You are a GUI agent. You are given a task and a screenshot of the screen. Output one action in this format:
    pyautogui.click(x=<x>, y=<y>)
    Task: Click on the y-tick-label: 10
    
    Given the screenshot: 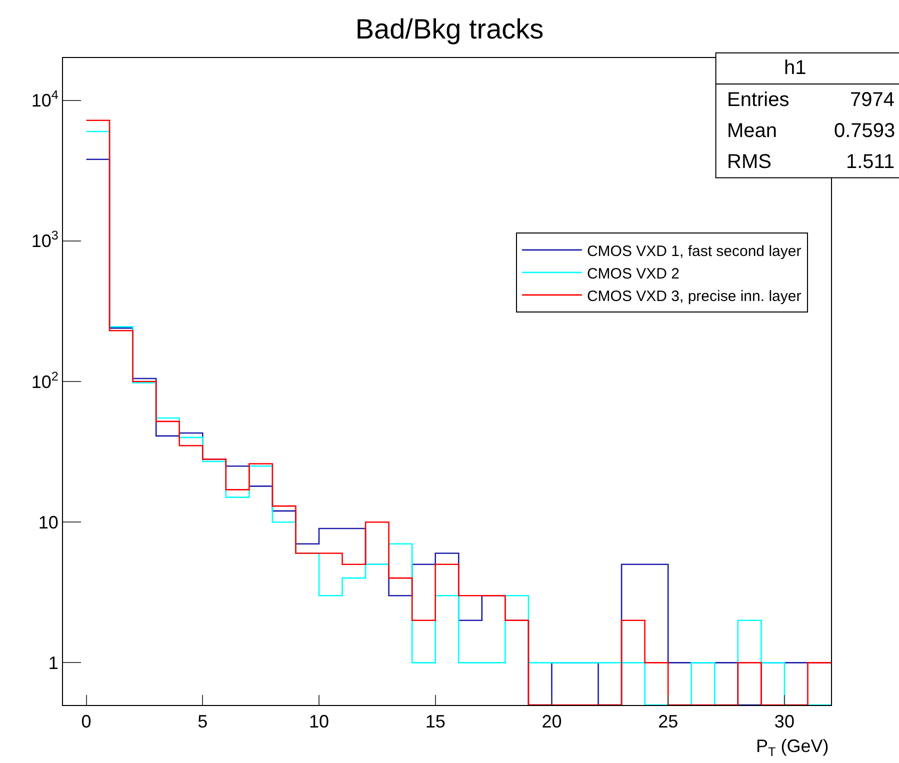 What is the action you would take?
    pyautogui.click(x=48, y=522)
    